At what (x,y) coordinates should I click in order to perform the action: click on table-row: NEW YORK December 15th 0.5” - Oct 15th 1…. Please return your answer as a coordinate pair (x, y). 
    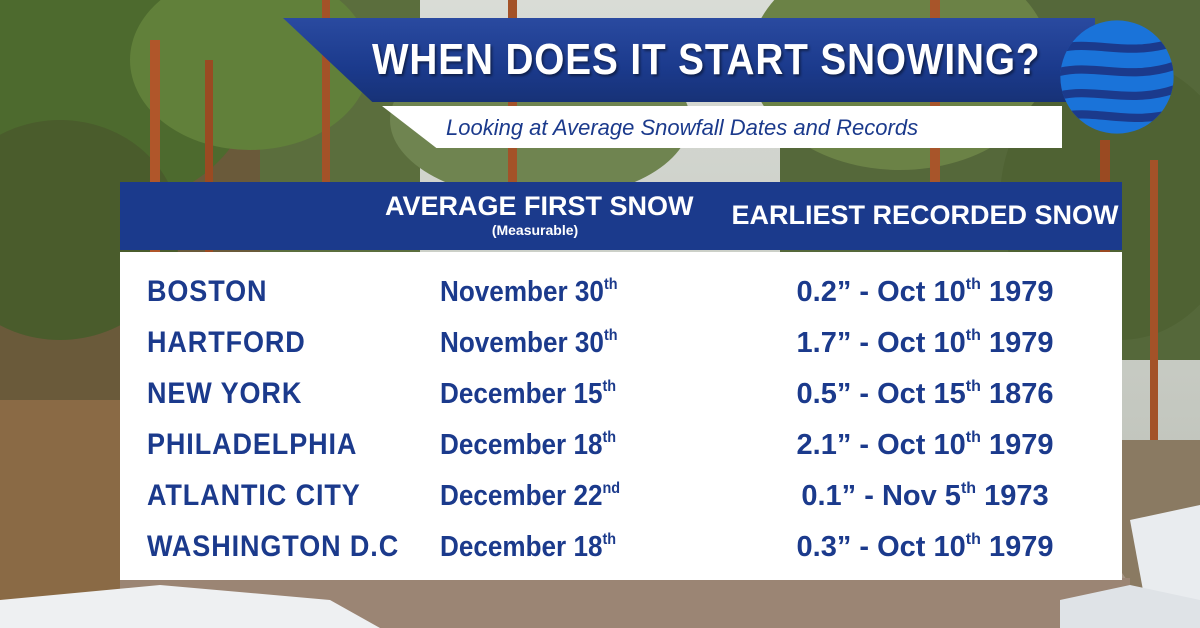
    Looking at the image, I should click on (621, 394).